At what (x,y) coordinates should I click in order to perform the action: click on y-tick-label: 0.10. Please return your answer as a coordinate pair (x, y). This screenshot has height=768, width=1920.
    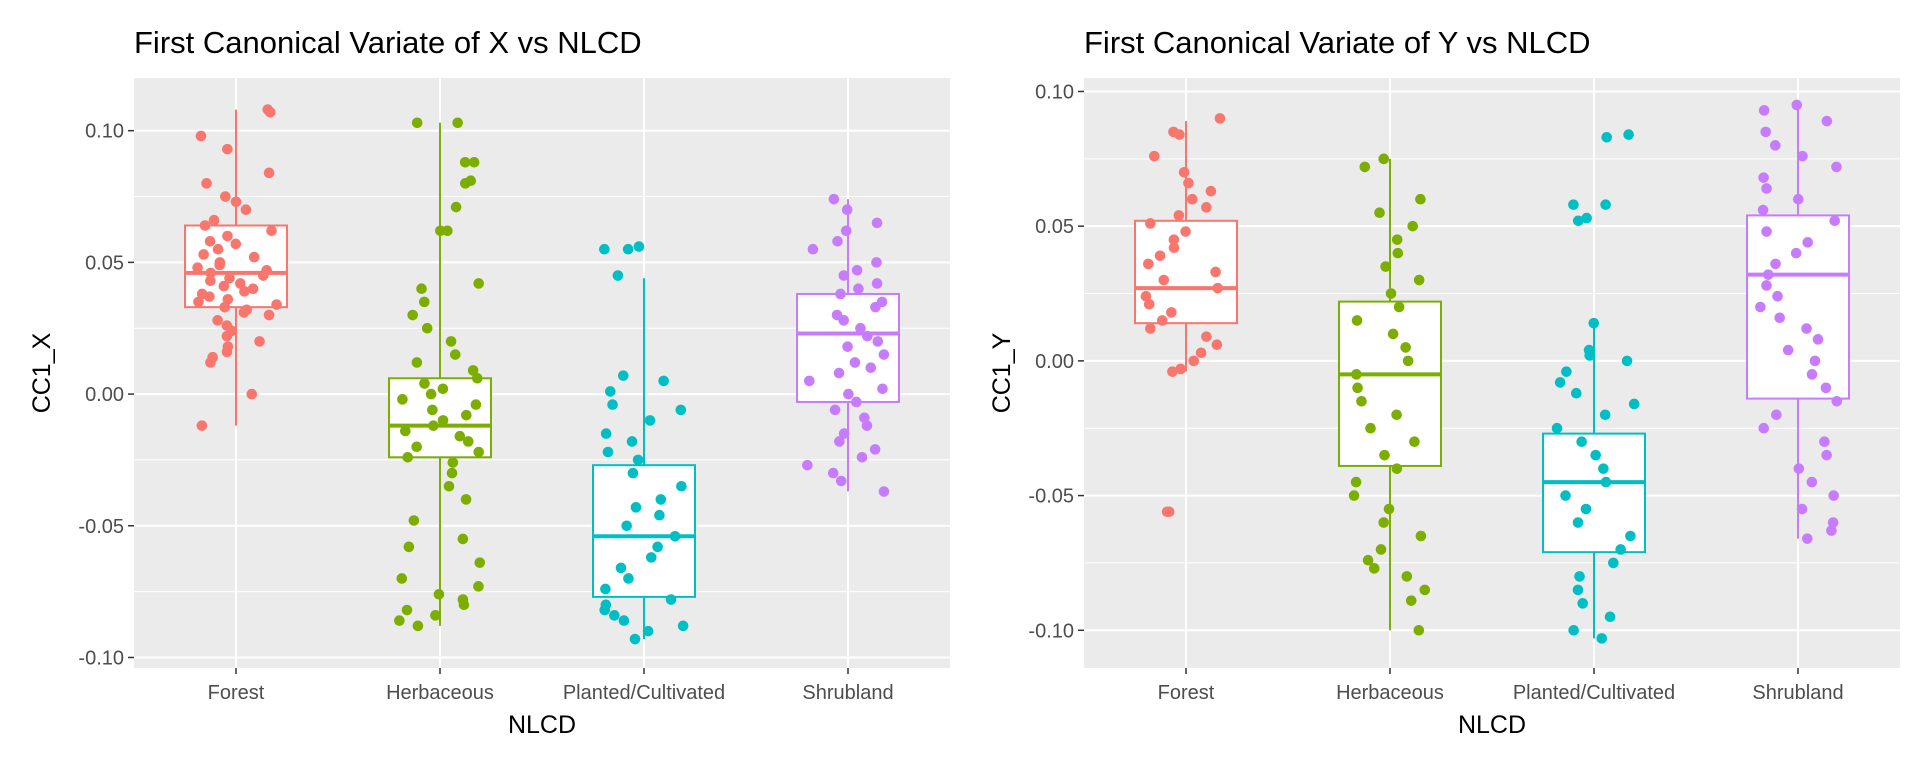
    Looking at the image, I should click on (104, 132).